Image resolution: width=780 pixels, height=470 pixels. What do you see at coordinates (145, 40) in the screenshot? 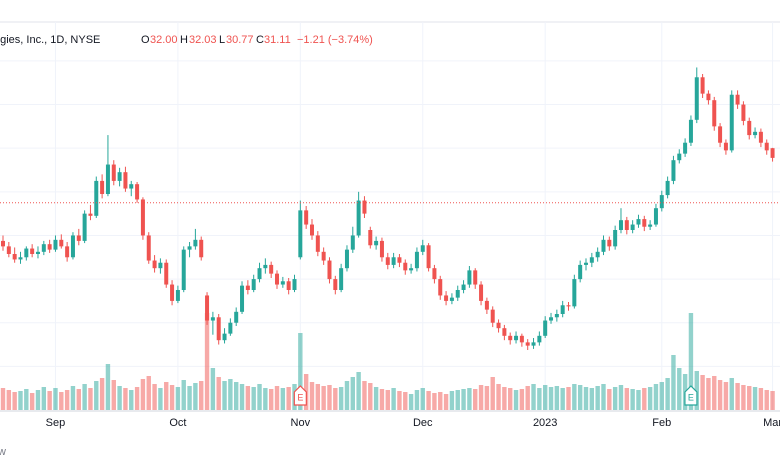
I see `open-prefix: O` at bounding box center [145, 40].